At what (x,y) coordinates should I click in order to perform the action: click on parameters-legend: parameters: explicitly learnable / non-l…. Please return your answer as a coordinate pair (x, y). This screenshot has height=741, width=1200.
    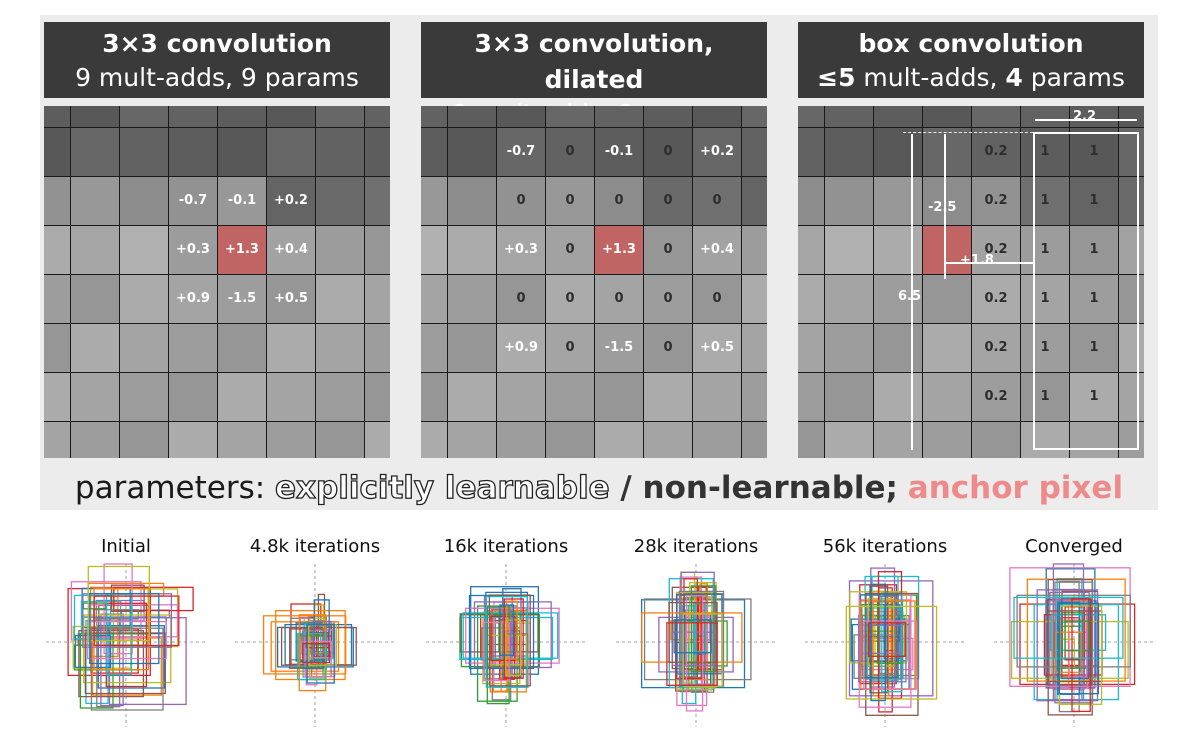
    Looking at the image, I should click on (599, 488).